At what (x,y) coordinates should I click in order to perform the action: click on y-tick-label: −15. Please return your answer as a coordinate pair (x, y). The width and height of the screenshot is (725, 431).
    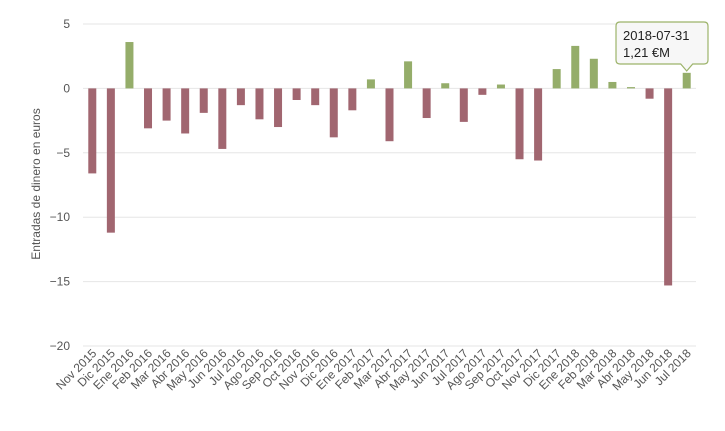
    Looking at the image, I should click on (60, 282).